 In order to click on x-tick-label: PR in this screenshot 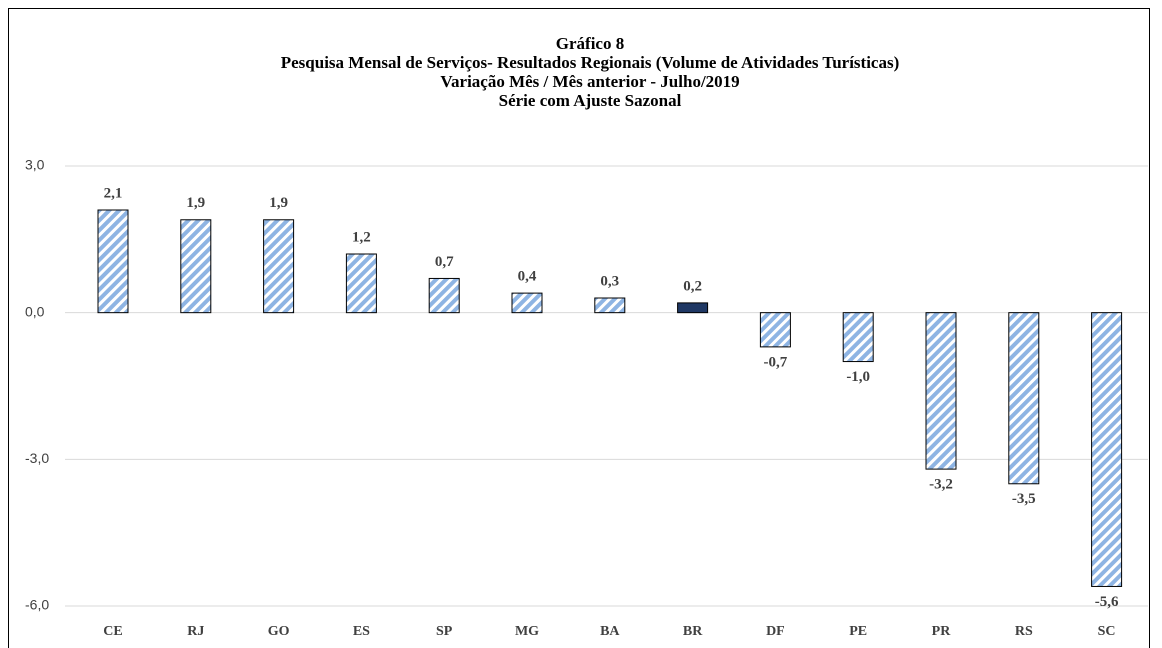, I will do `click(942, 631)`.